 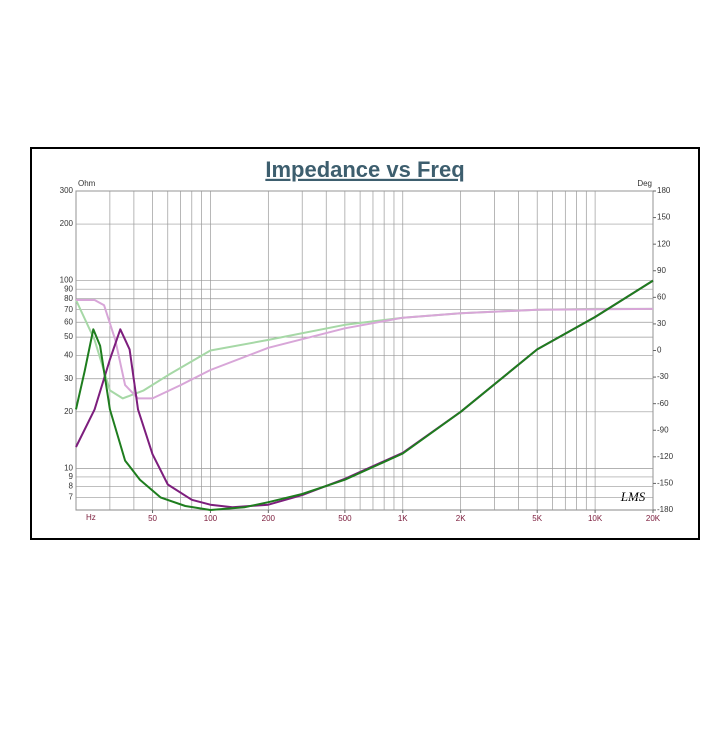 What do you see at coordinates (71, 486) in the screenshot?
I see `y-tick-label: 8` at bounding box center [71, 486].